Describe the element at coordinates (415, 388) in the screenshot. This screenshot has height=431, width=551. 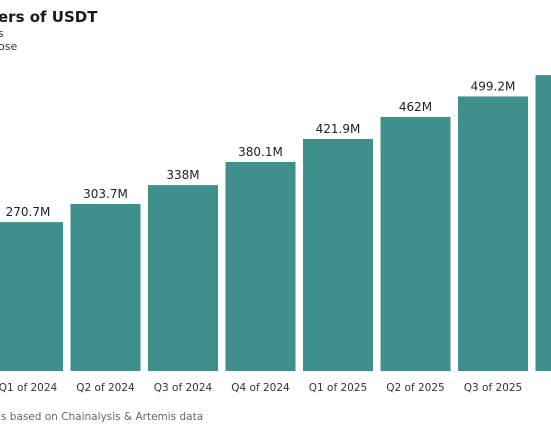
I see `x-tick-label: Q2 of 2025` at that location.